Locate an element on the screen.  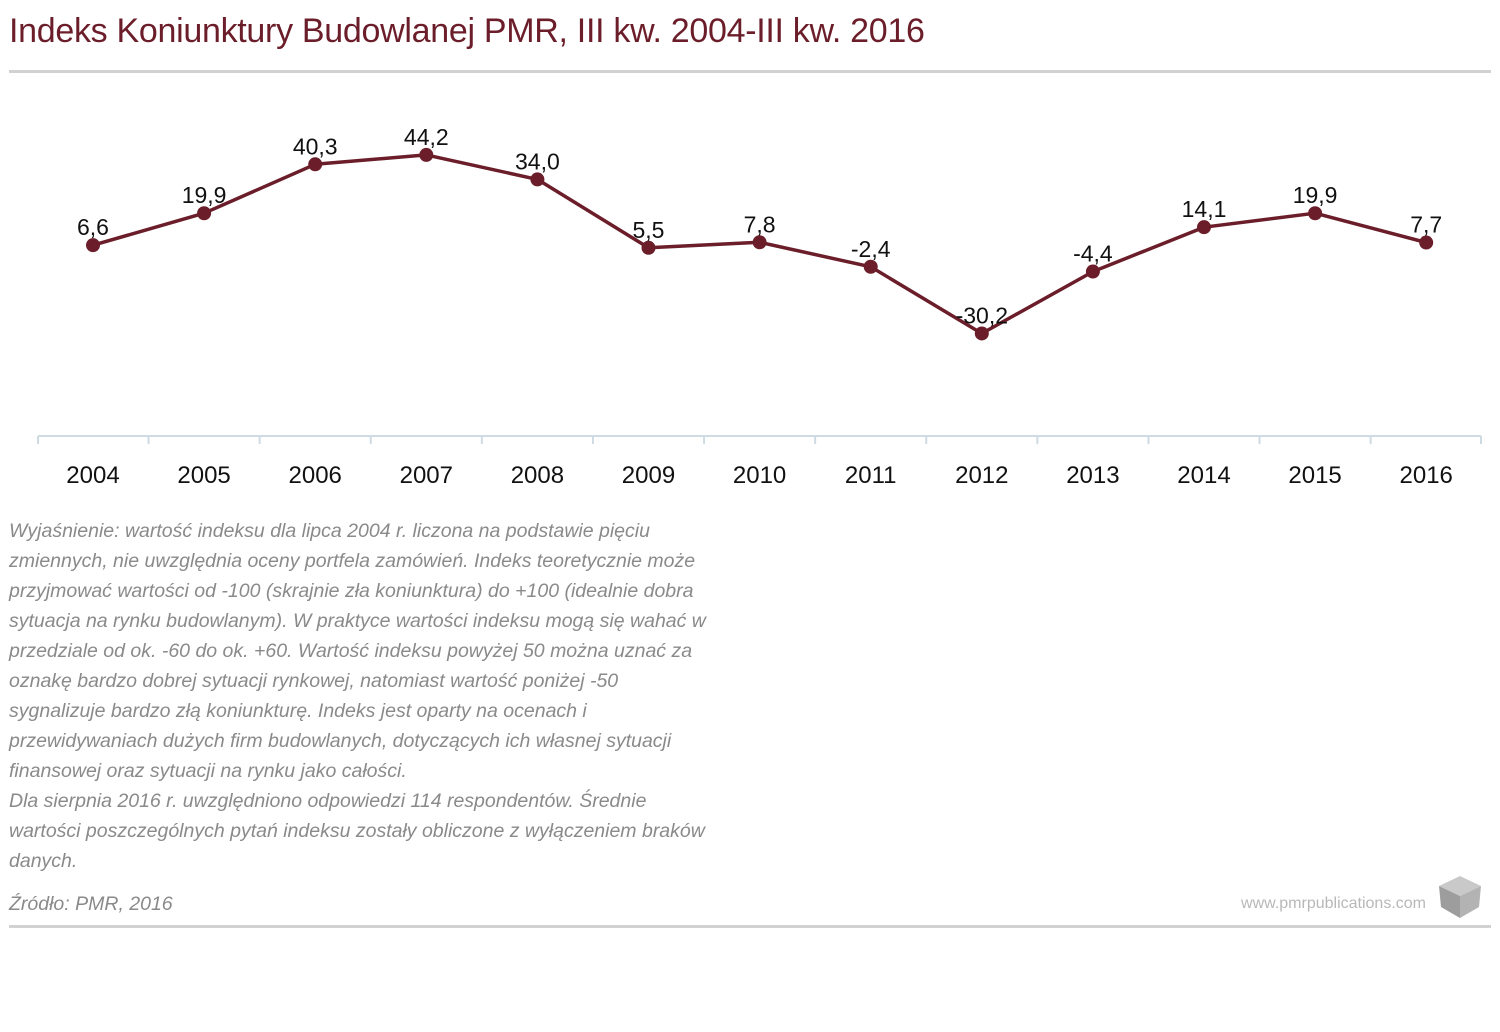
x-tick-label: 2016 is located at coordinates (1426, 475).